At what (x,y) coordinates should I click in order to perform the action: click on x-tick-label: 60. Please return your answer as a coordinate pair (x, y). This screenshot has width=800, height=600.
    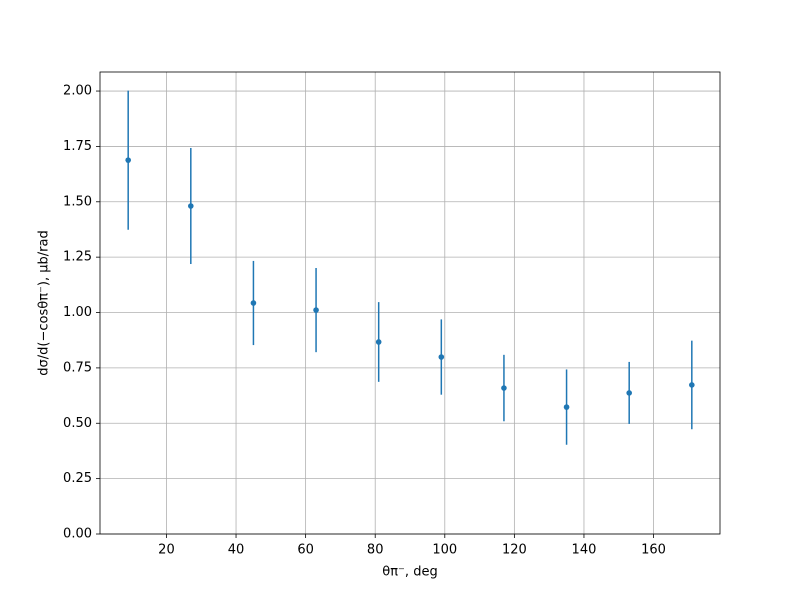
    Looking at the image, I should click on (305, 550).